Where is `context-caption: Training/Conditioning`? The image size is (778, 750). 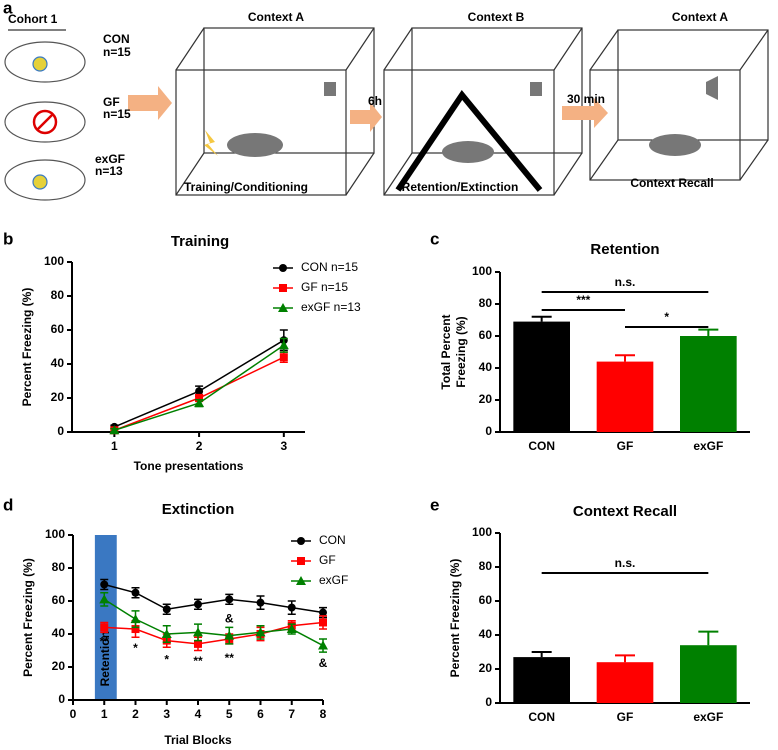 context-caption: Training/Conditioning is located at coordinates (246, 187).